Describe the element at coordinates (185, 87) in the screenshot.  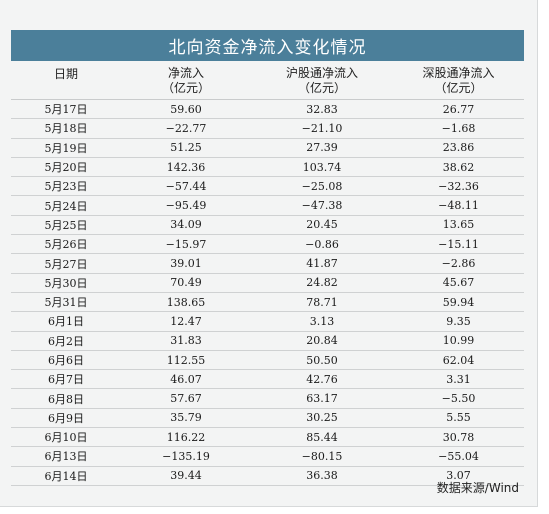
I see `header-net-unit: （亿元）` at that location.